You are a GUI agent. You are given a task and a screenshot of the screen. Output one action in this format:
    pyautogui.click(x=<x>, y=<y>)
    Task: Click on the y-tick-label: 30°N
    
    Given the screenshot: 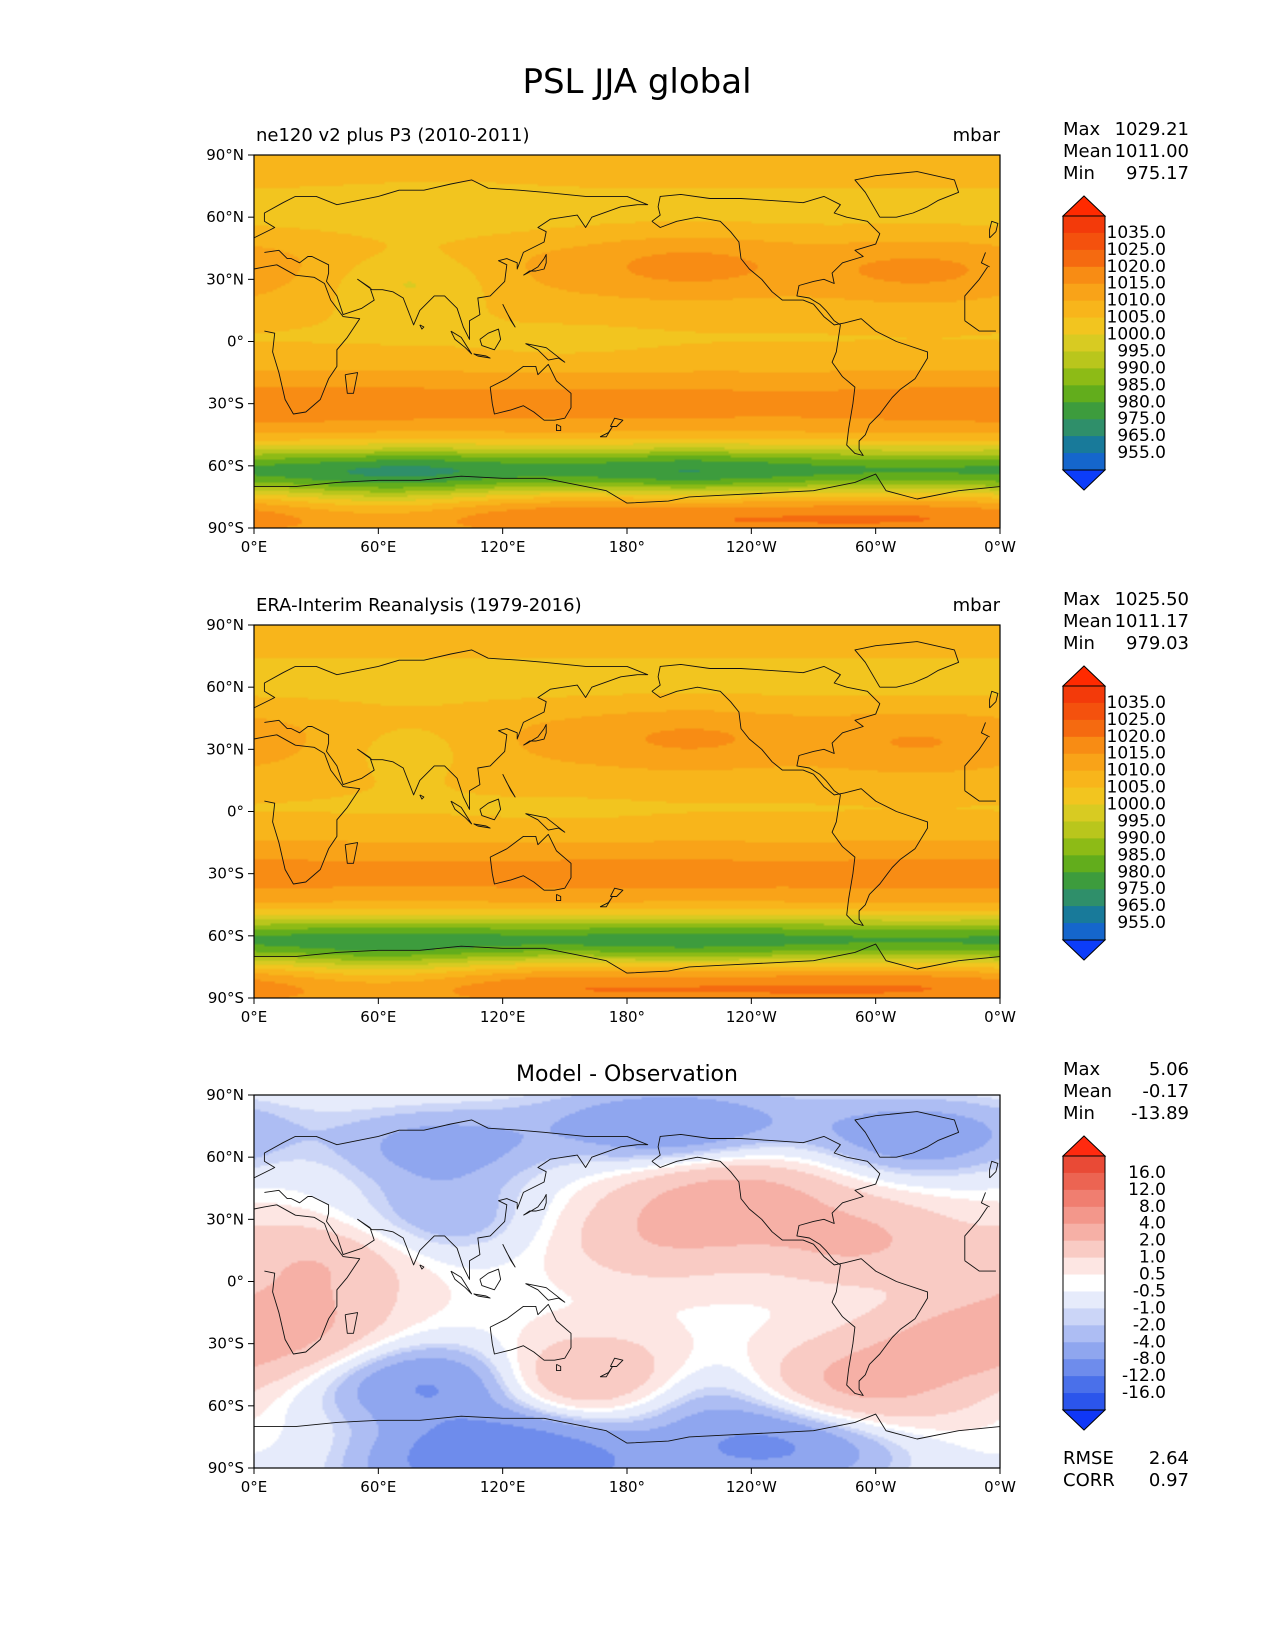 What is the action you would take?
    pyautogui.click(x=225, y=1219)
    